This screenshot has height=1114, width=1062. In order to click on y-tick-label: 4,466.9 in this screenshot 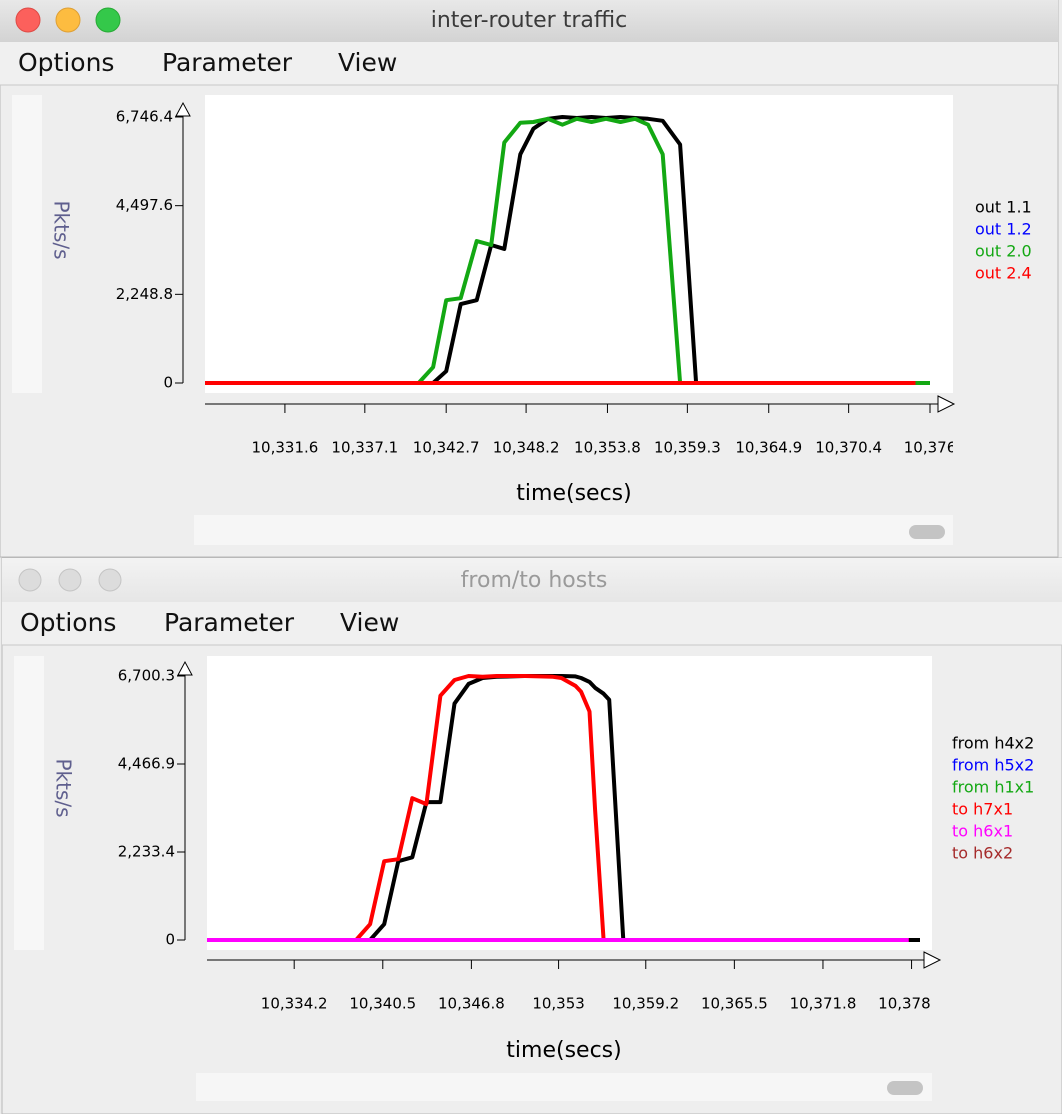, I will do `click(146, 763)`.